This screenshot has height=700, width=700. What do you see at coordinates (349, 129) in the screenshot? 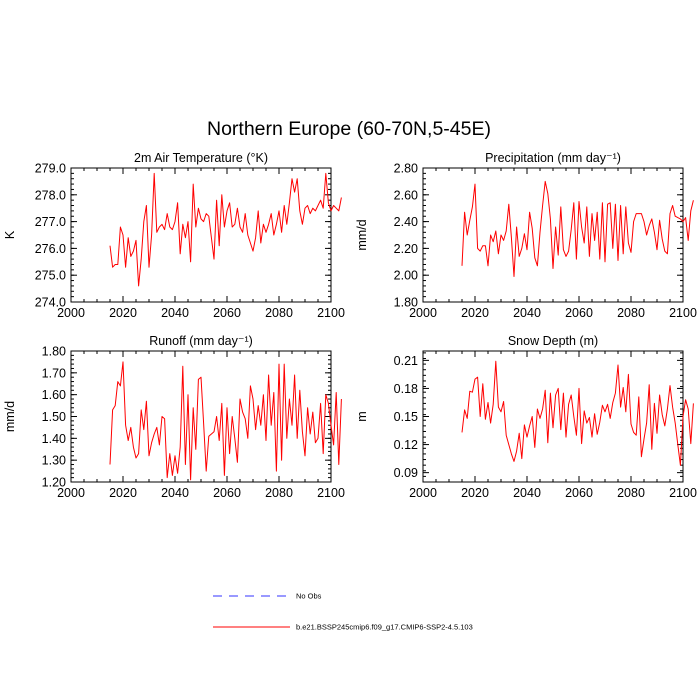
I see `figure-title: Northern Europe (60-70N,5-45E)` at bounding box center [349, 129].